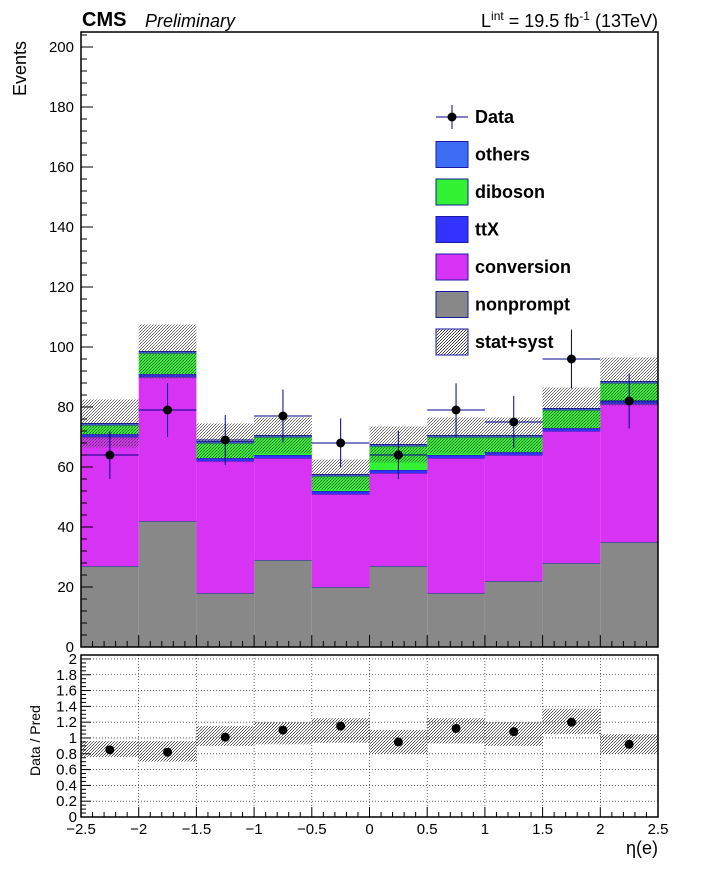 The height and width of the screenshot is (872, 716). What do you see at coordinates (427, 829) in the screenshot?
I see `x-tick-label-6: 0.5` at bounding box center [427, 829].